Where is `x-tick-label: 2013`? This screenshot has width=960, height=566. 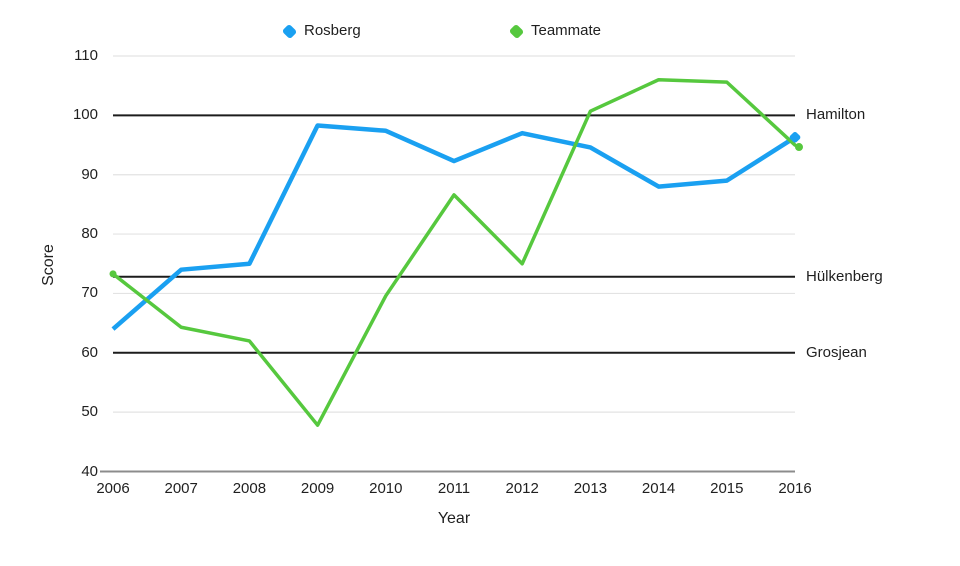
x-tick-label: 2013 is located at coordinates (590, 488).